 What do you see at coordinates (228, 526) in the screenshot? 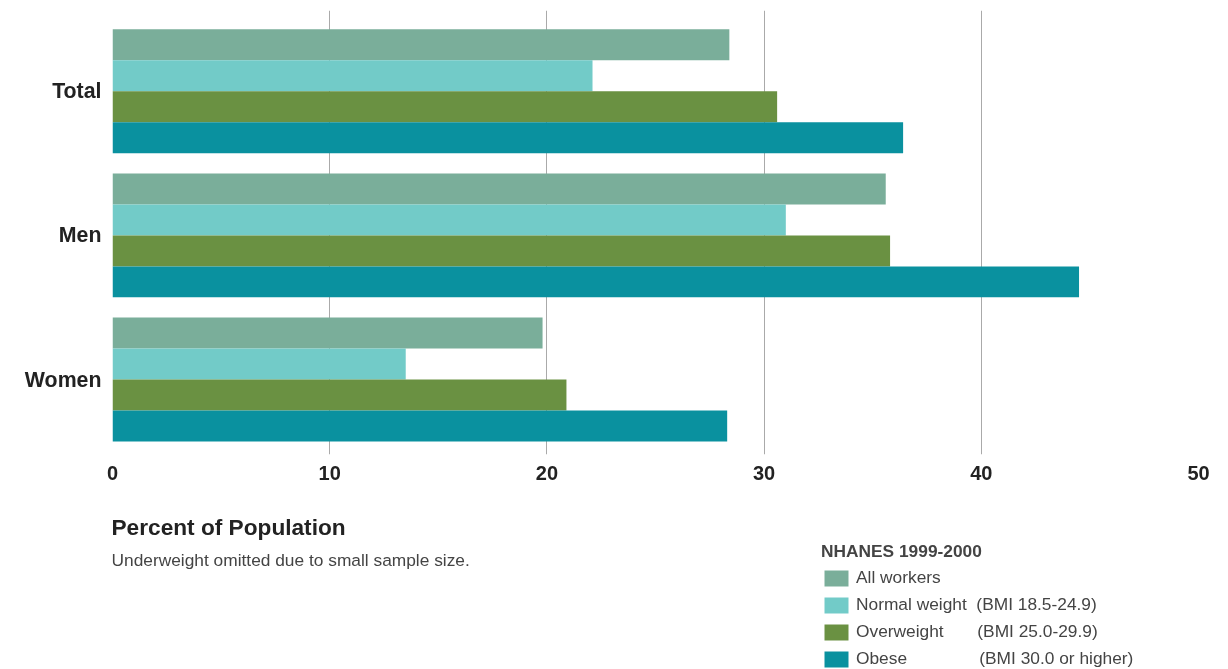
I see `x-axis-title: Percent of Population` at bounding box center [228, 526].